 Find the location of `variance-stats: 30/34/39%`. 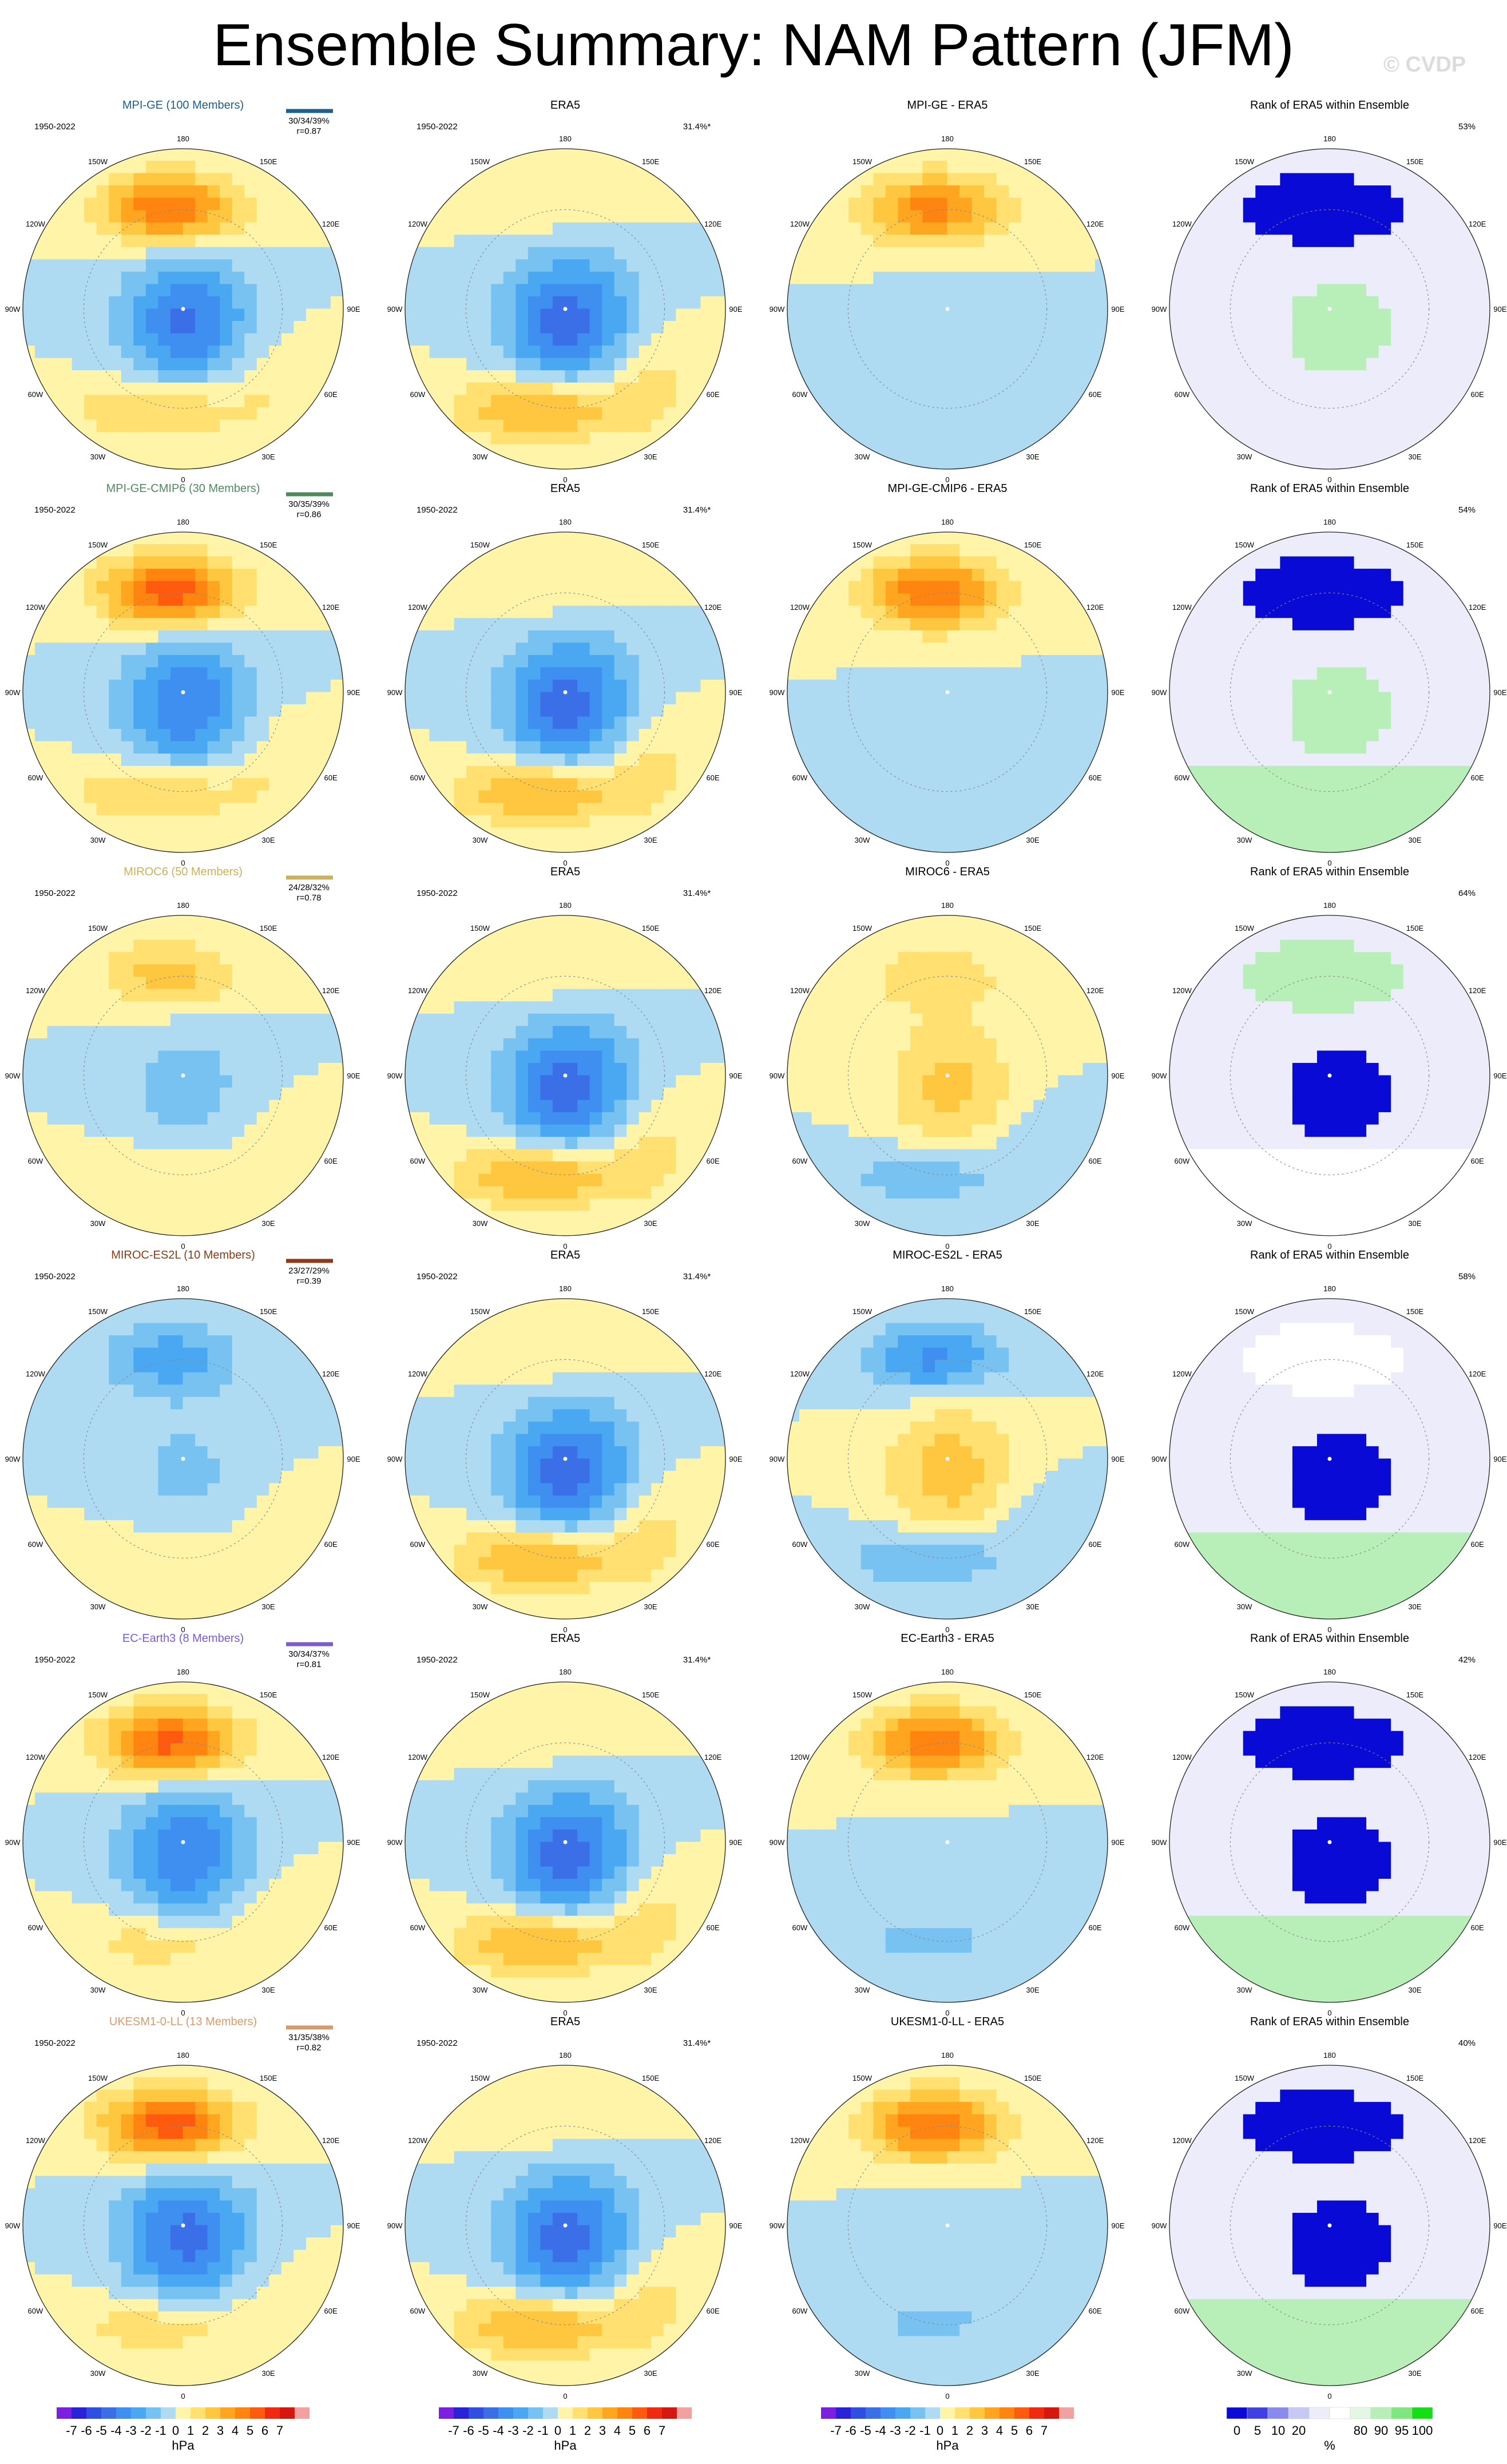

variance-stats: 30/34/39% is located at coordinates (309, 121).